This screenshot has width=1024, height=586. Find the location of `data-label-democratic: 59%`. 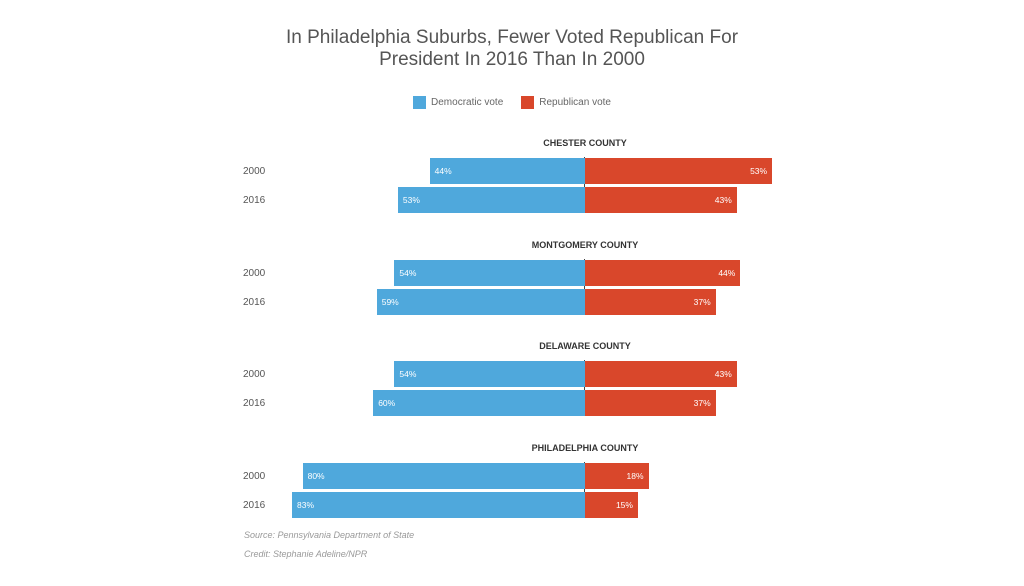

data-label-democratic: 59% is located at coordinates (390, 301).